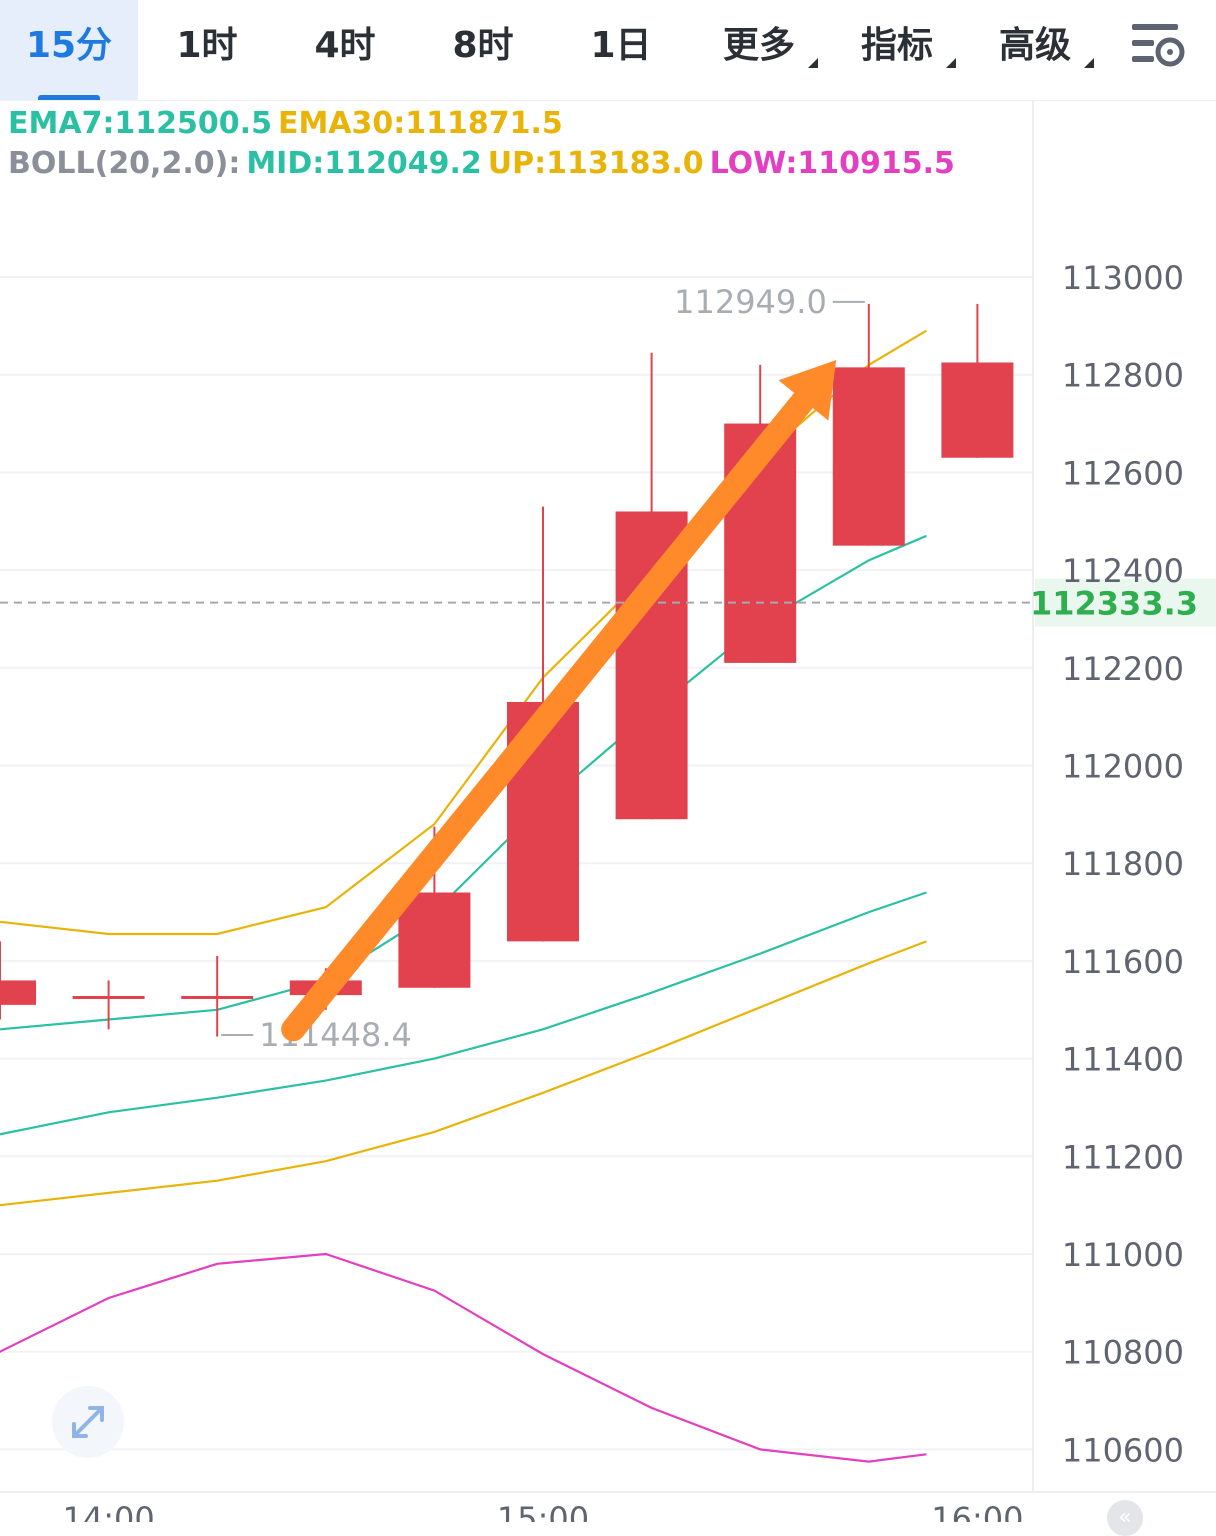 The image size is (1216, 1536). What do you see at coordinates (977, 1511) in the screenshot?
I see `x-tick-label: 16:00` at bounding box center [977, 1511].